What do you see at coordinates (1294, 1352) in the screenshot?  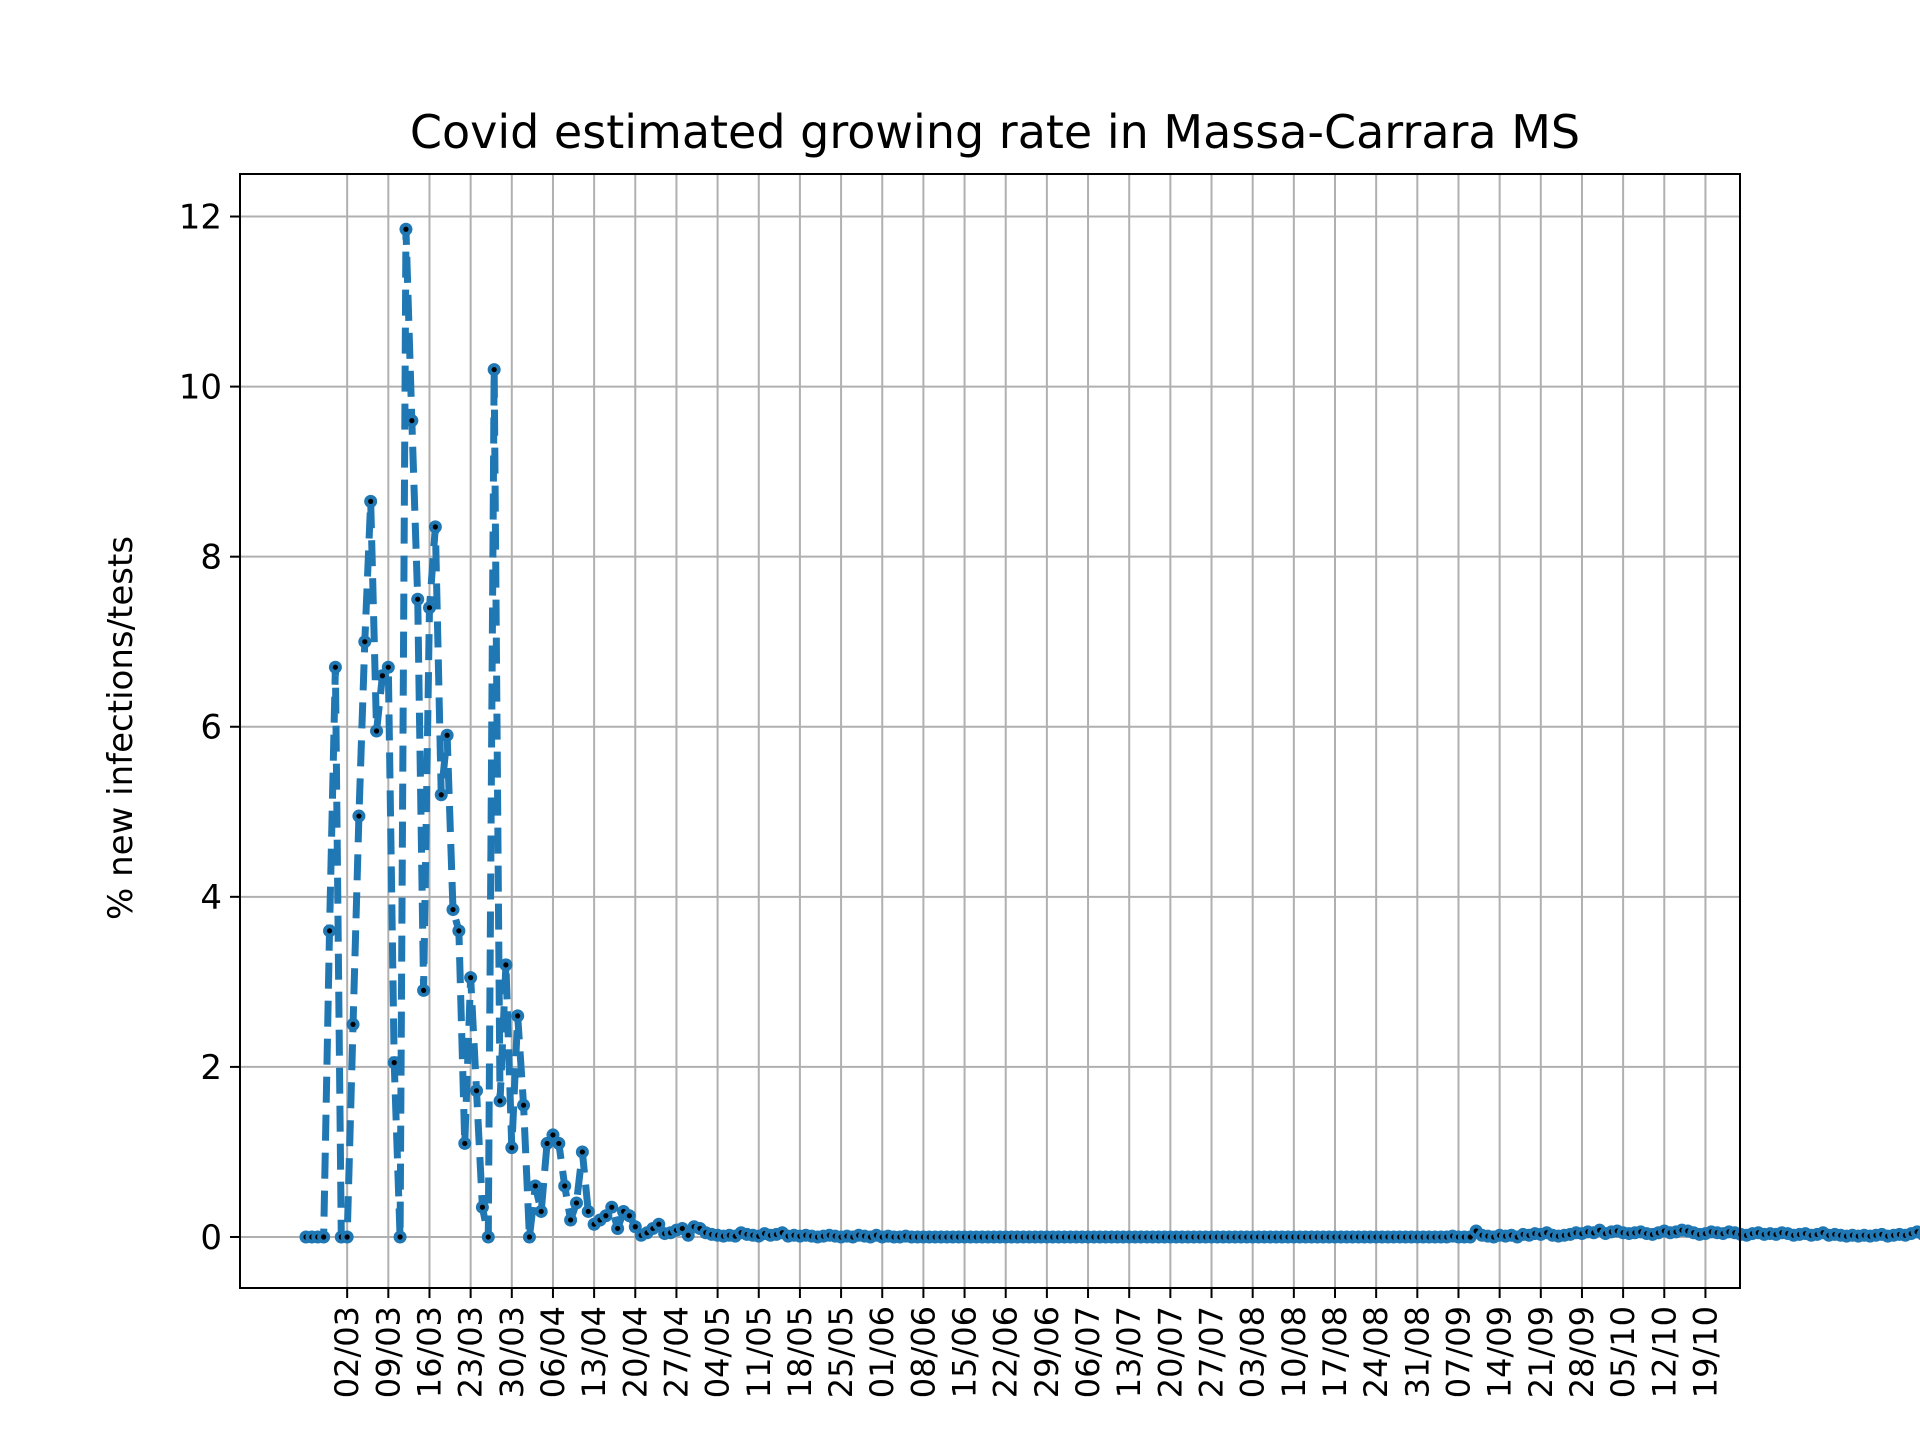 I see `x-tick-label: 10/08` at bounding box center [1294, 1352].